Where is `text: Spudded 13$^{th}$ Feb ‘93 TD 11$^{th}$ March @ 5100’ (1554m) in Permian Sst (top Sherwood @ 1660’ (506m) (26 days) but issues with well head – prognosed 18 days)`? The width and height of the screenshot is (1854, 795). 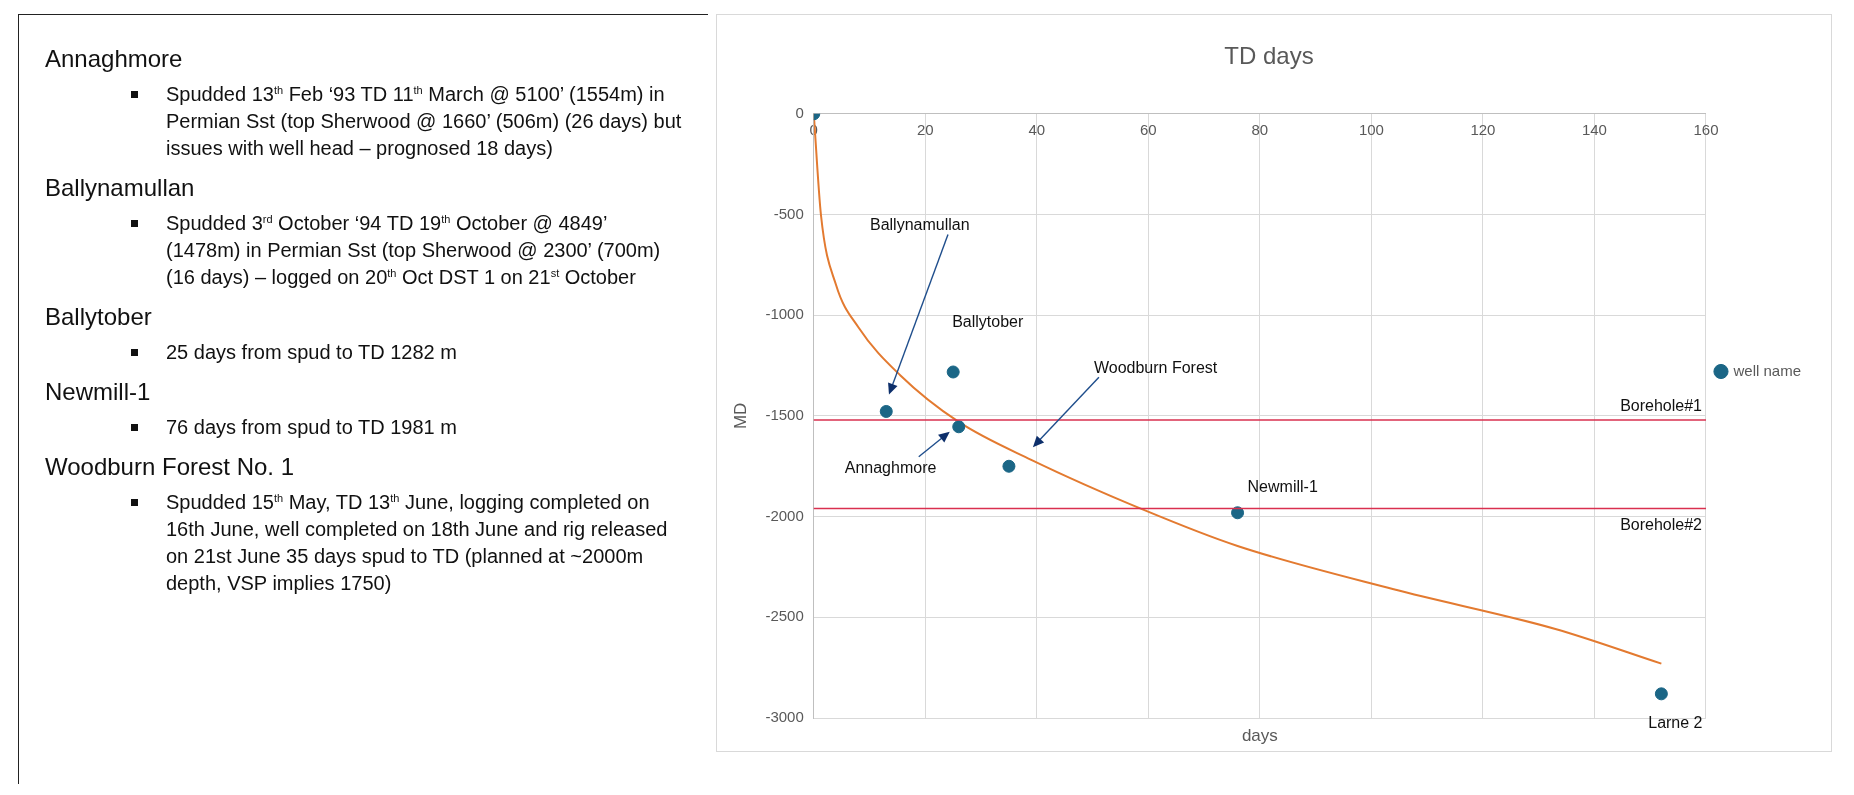 text: Spudded 13$^{th}$ Feb ‘93 TD 11$^{th}$ March @ 5100’ (1554m) in Permian Sst (top Sherwood @ 1660’ (506m) (26 days) but issues with well head – prognosed 18 days) is located at coordinates (424, 121).